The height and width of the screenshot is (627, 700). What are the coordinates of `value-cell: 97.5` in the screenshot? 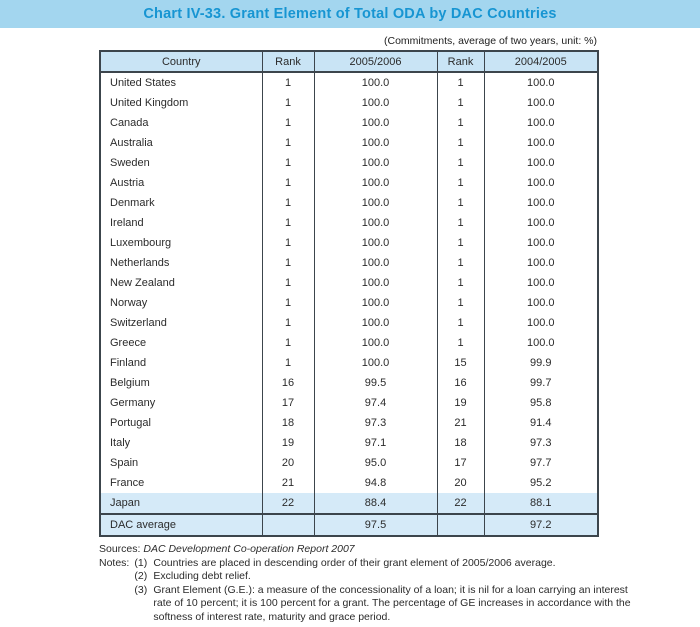 It's located at (375, 524).